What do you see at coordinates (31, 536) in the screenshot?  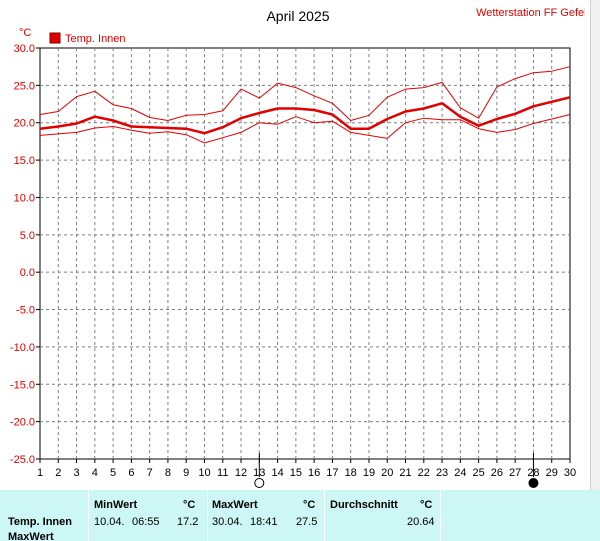 I see `row2-label: MaxWert` at bounding box center [31, 536].